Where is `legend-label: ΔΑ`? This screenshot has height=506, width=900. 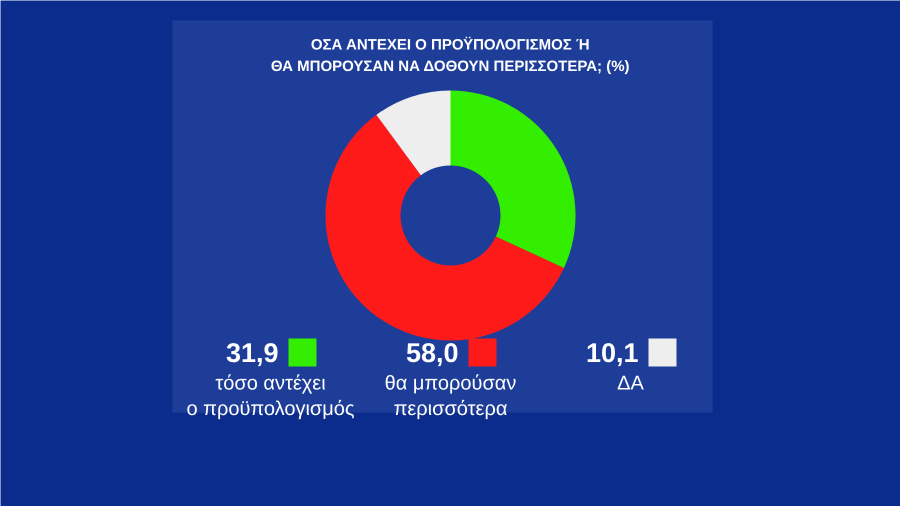
legend-label: ΔΑ is located at coordinates (631, 383).